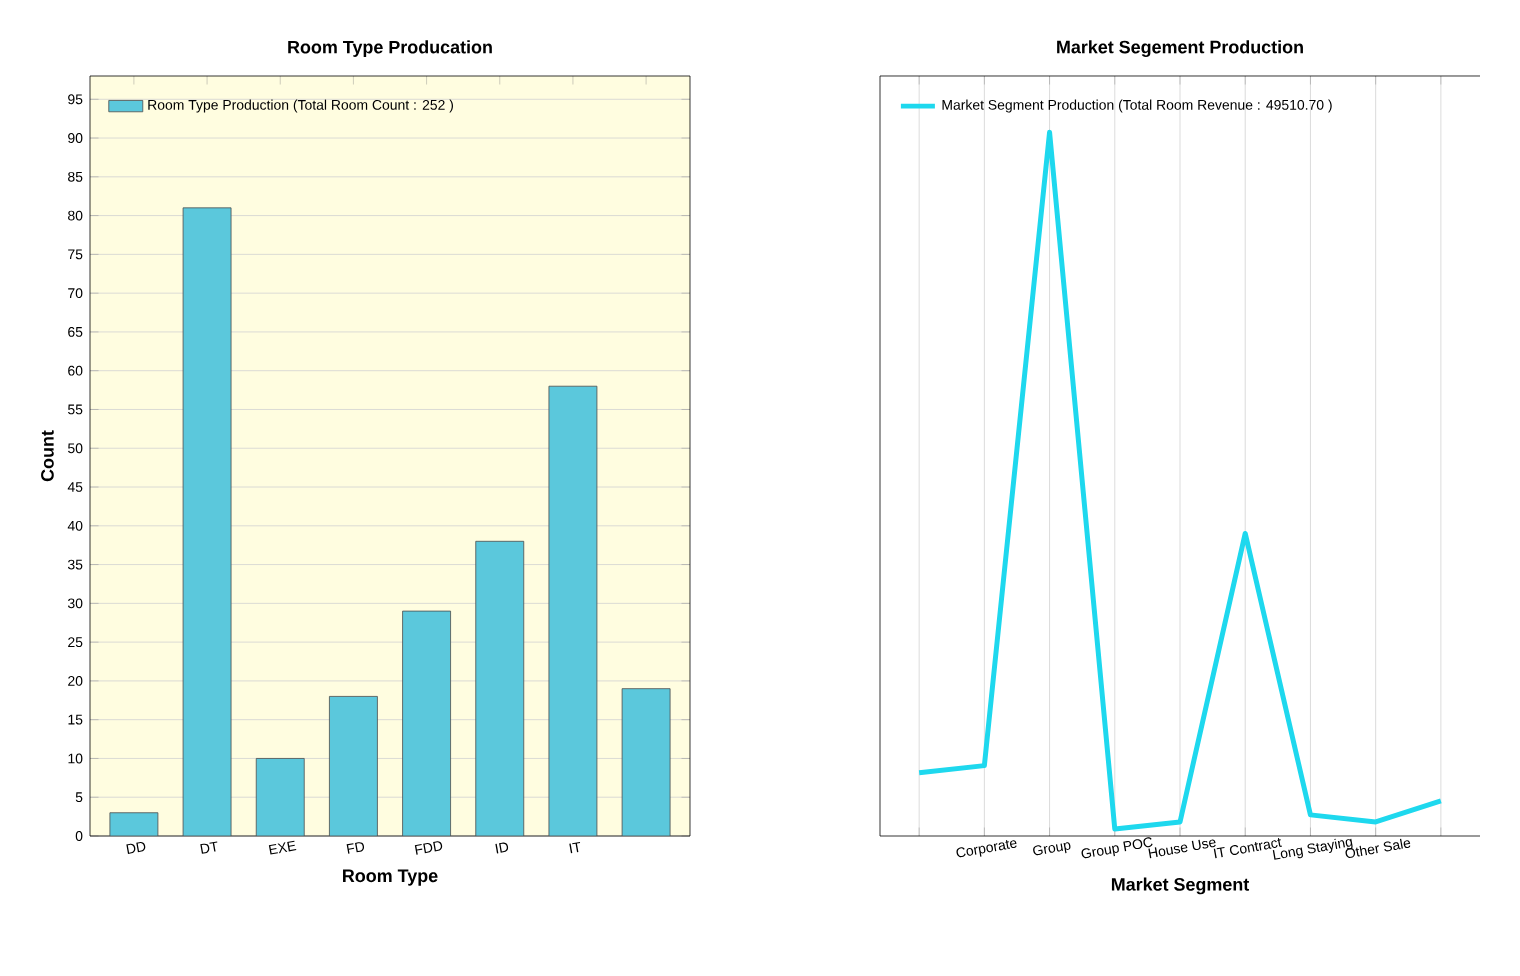  Describe the element at coordinates (390, 877) in the screenshot. I see `x-axis-title: Room Type` at that location.